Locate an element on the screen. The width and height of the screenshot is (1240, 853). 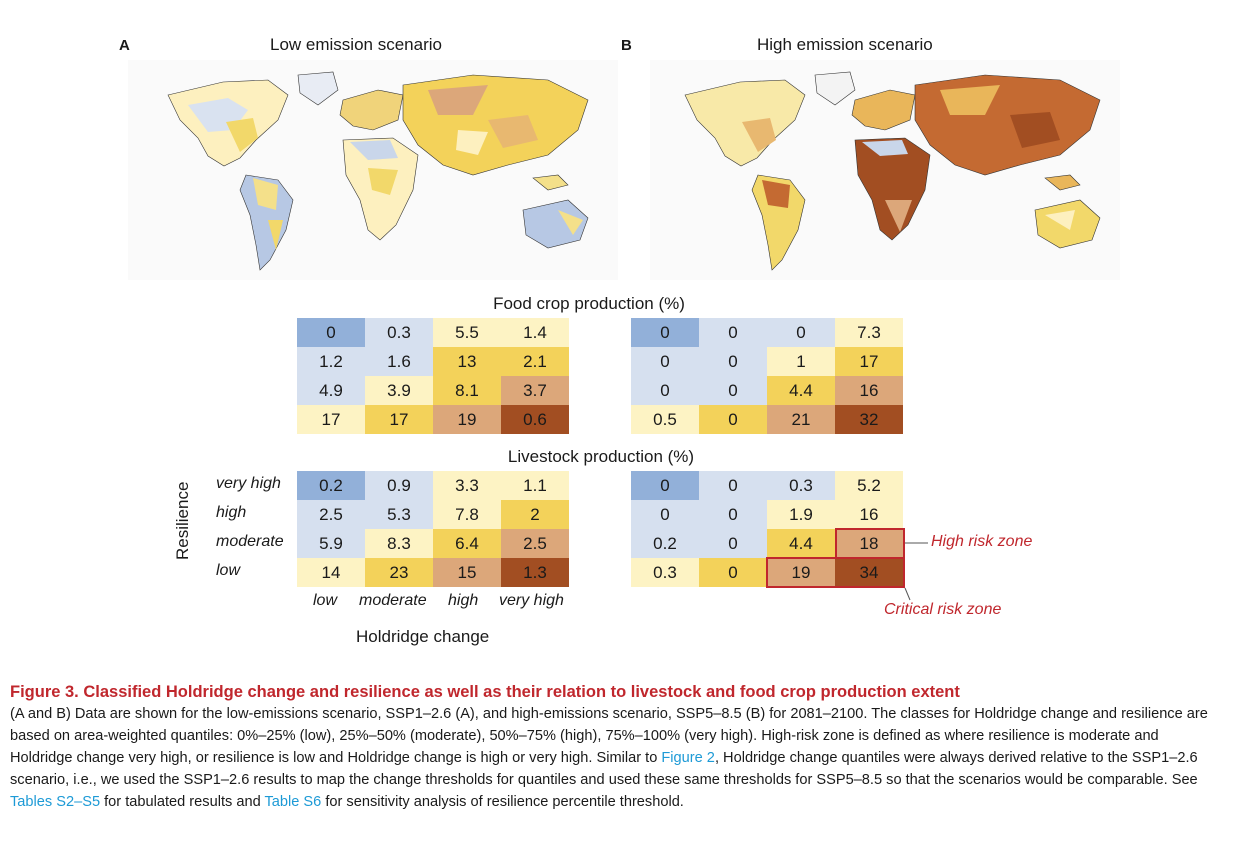
food-low-cell: 1.2 is located at coordinates (331, 361).